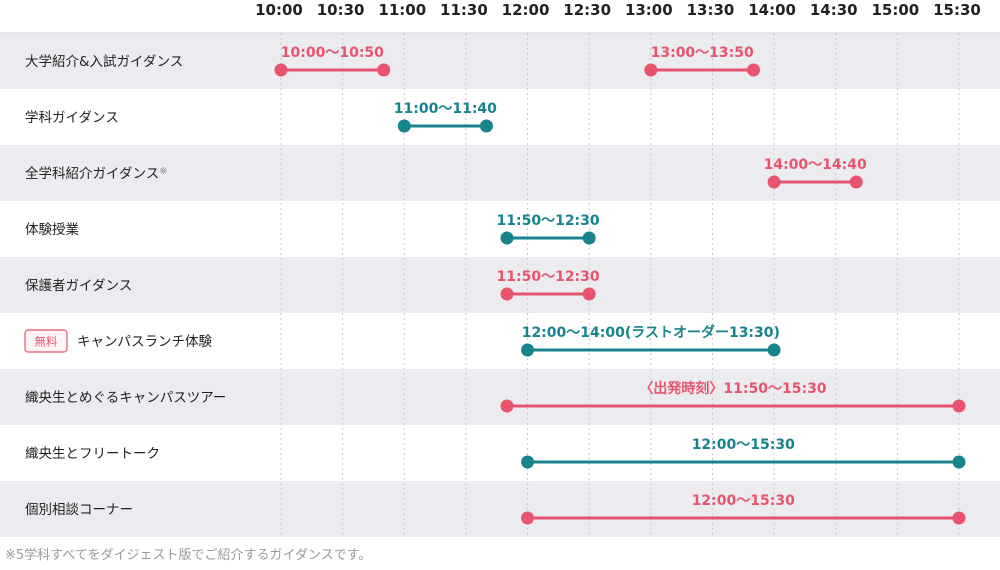 This screenshot has width=1000, height=570. I want to click on schedule-bar: 12:00〜14:00(ラストオーダー13:30), so click(651, 340).